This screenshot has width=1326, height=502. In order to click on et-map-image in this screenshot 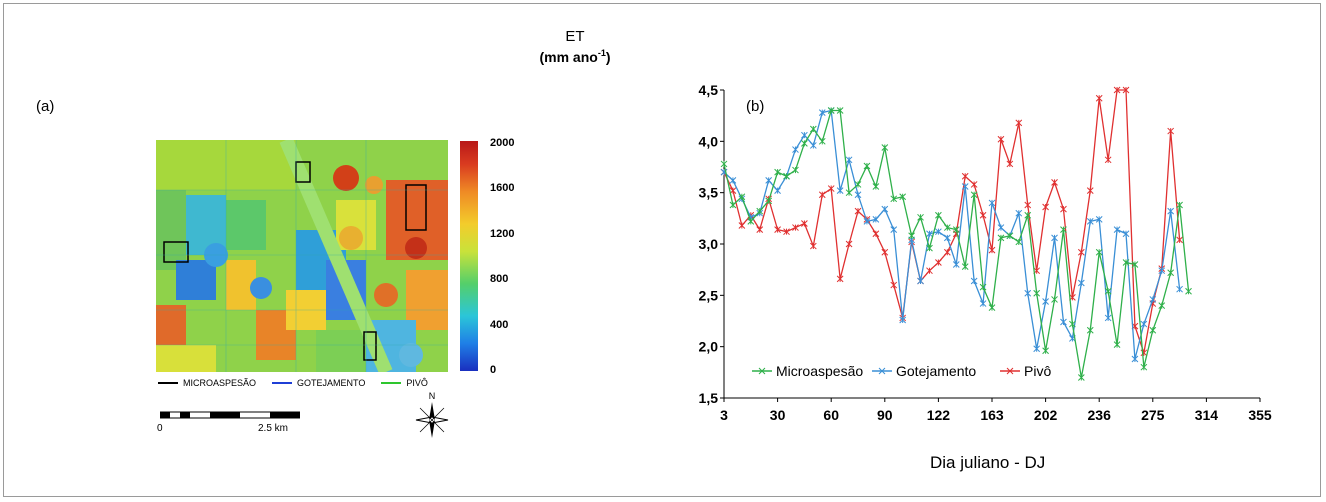, I will do `click(302, 256)`.